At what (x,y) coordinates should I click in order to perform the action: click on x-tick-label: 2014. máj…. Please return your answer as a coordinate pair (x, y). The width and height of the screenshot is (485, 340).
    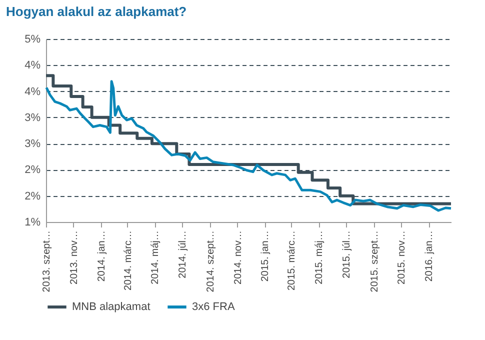
    Looking at the image, I should click on (156, 257).